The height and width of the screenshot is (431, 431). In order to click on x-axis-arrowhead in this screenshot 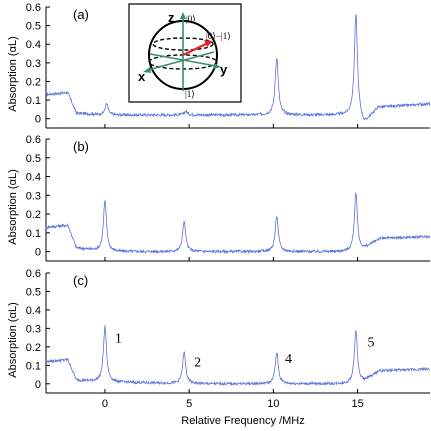, I will do `click(147, 70)`.